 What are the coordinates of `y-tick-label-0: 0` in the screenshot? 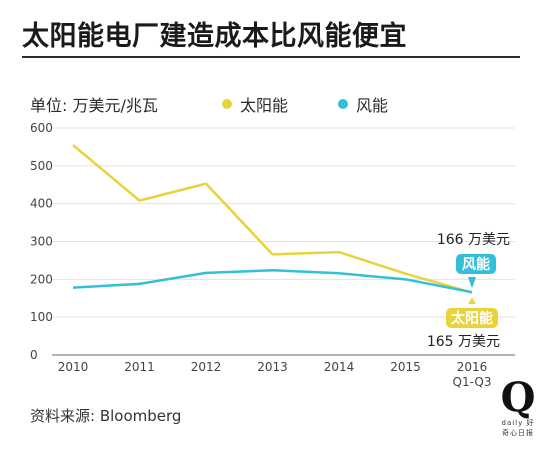 It's located at (34, 355).